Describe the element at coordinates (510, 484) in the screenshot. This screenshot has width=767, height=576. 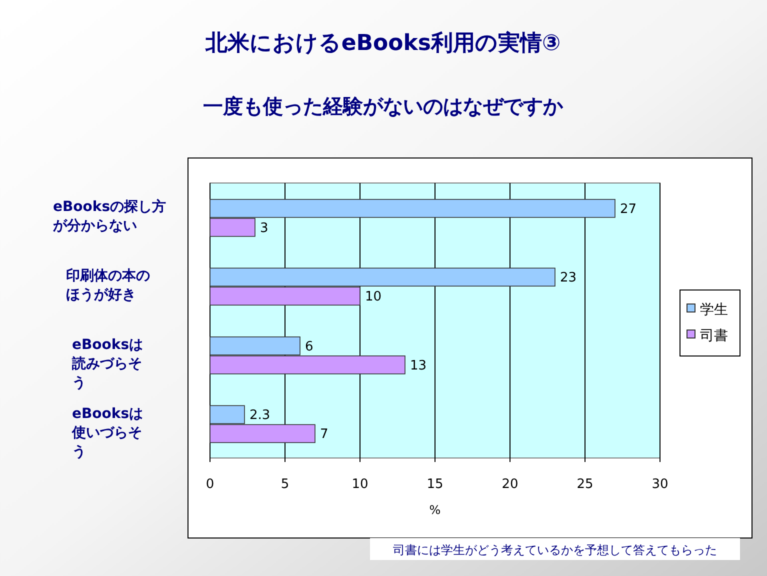
I see `x-tick-label: 20` at that location.